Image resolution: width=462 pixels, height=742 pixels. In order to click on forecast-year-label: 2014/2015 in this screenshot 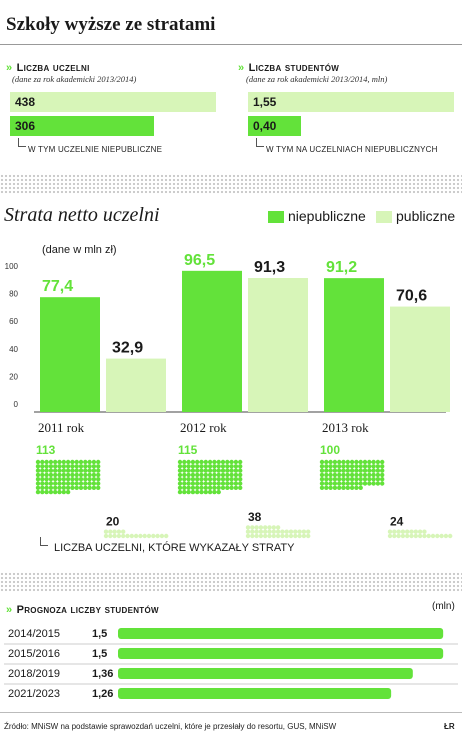, I will do `click(34, 634)`.